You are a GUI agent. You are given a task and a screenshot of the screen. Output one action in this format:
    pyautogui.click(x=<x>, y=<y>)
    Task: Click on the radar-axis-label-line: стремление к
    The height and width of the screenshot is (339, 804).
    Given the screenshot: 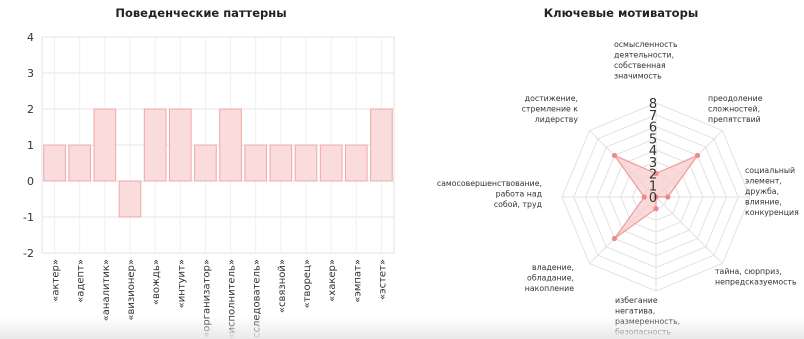 What is the action you would take?
    pyautogui.click(x=550, y=109)
    